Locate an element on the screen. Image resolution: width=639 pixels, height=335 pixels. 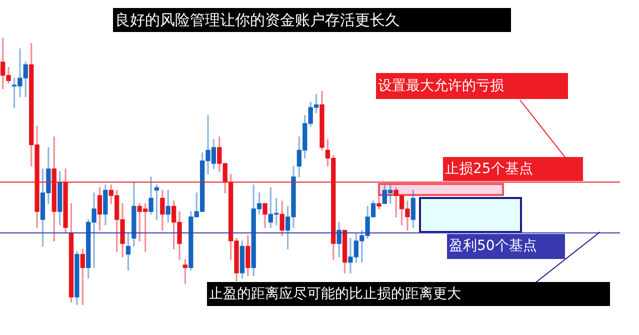
ref-line-label: 止损25个基点 is located at coordinates (513, 169).